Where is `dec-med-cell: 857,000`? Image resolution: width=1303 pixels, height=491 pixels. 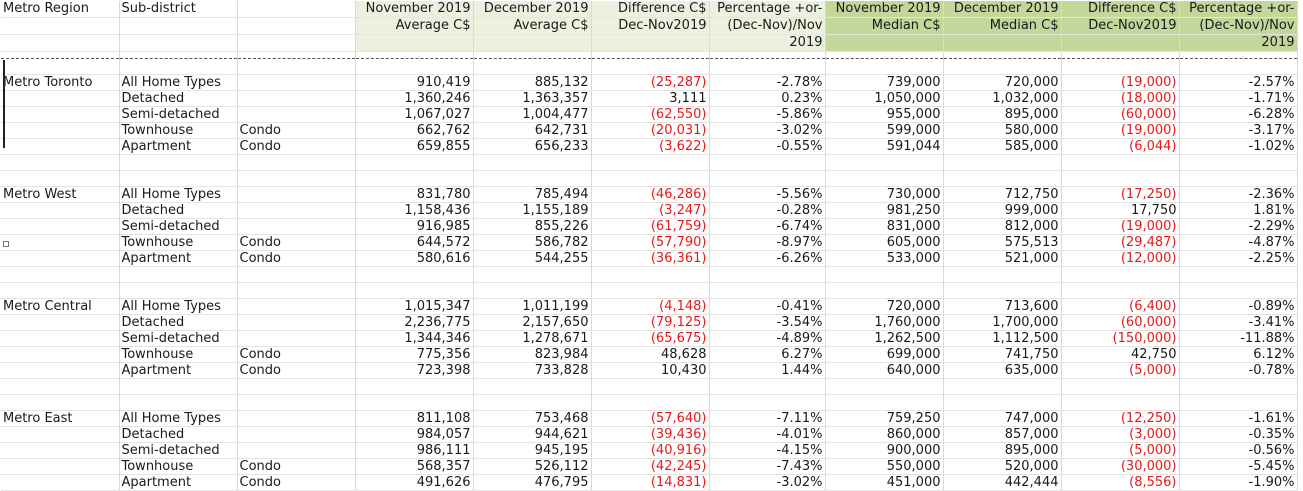 dec-med-cell: 857,000 is located at coordinates (1002, 434).